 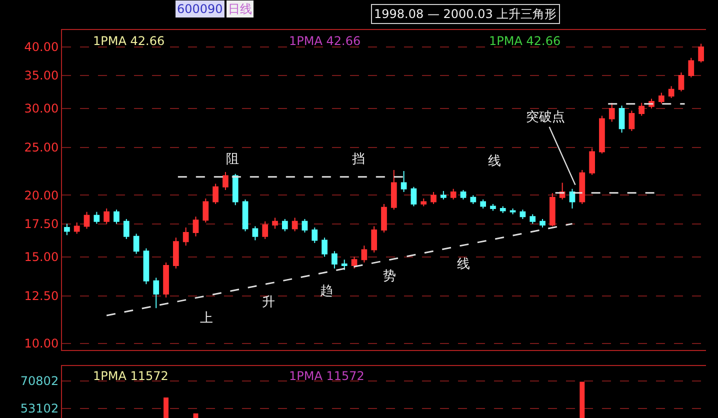 What do you see at coordinates (465, 14) in the screenshot?
I see `chart-title: 1998.08 — 2000.03 上升三角形` at bounding box center [465, 14].